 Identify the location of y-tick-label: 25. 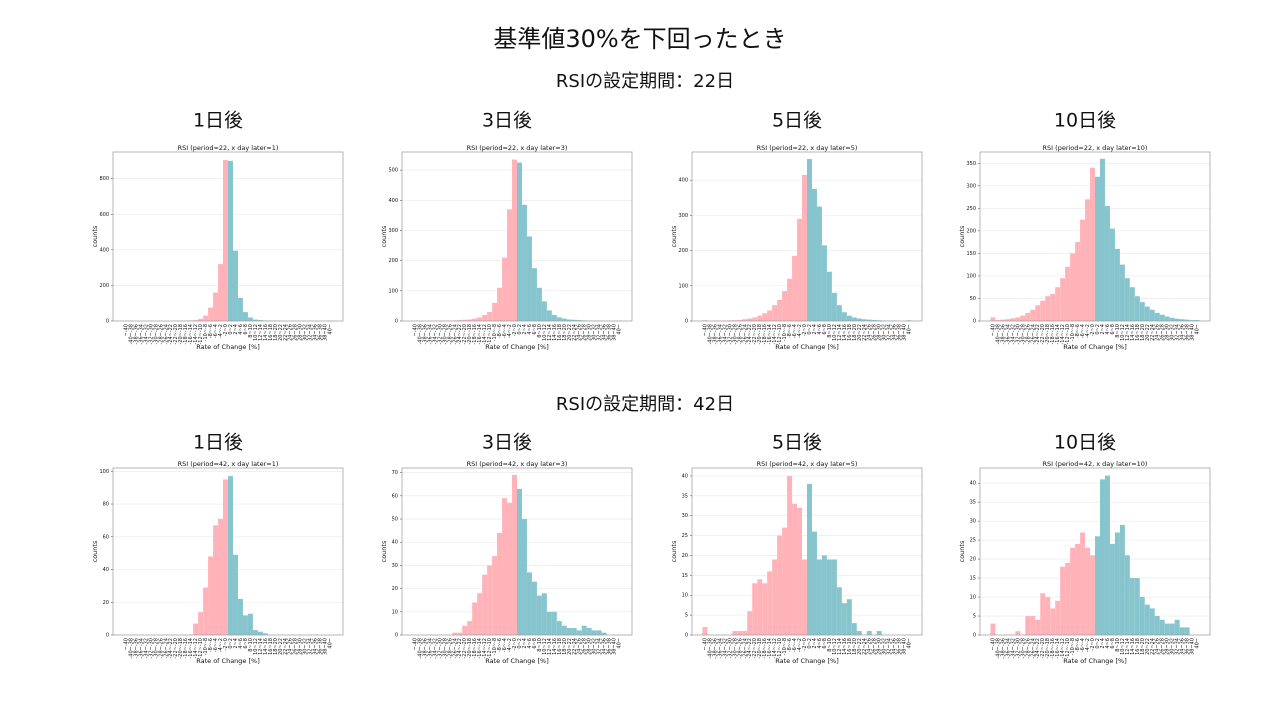
(973, 541).